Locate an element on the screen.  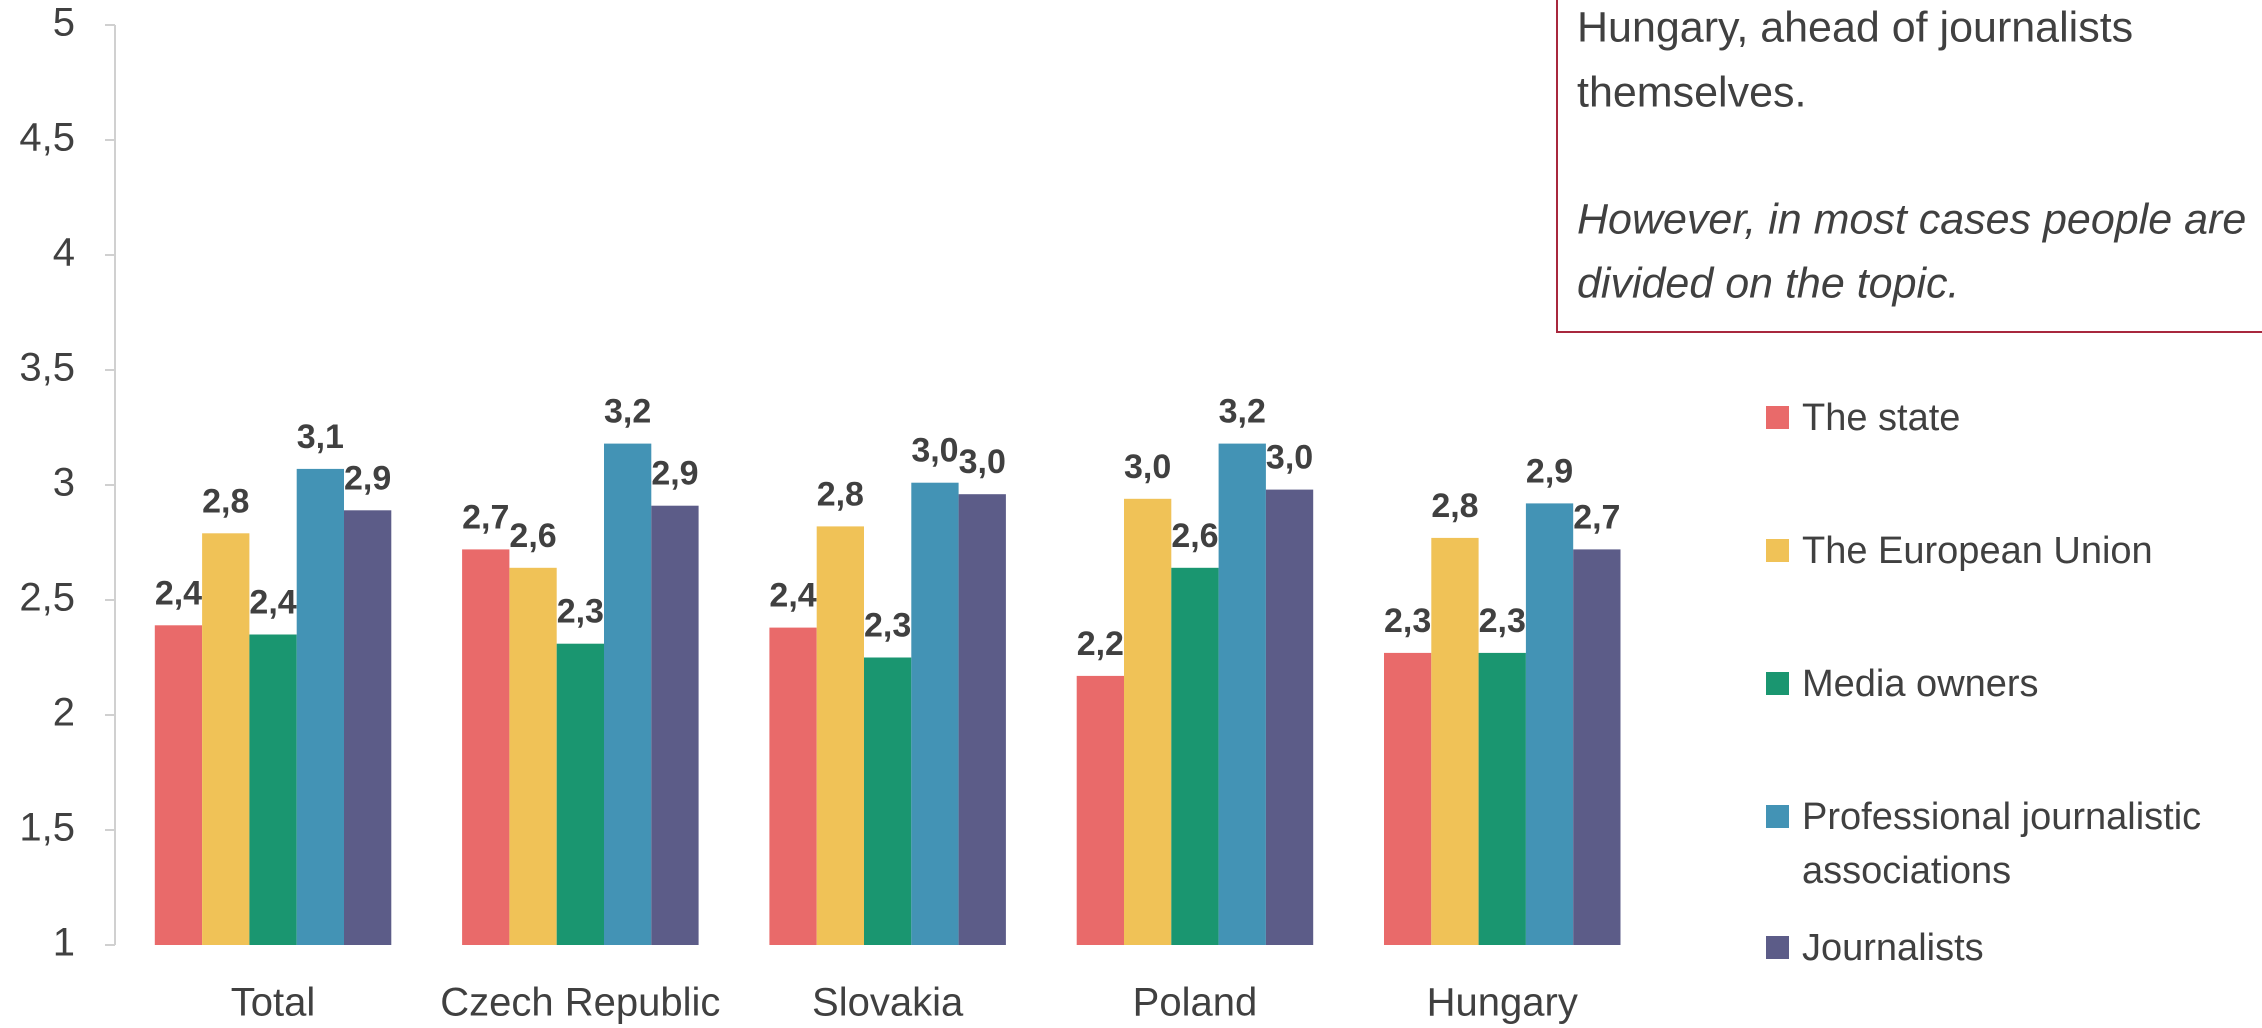
y-tick-label: 3 is located at coordinates (64, 483).